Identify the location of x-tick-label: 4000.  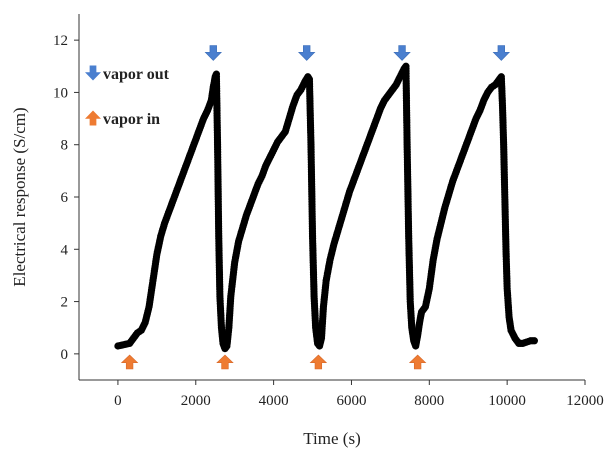
(274, 401).